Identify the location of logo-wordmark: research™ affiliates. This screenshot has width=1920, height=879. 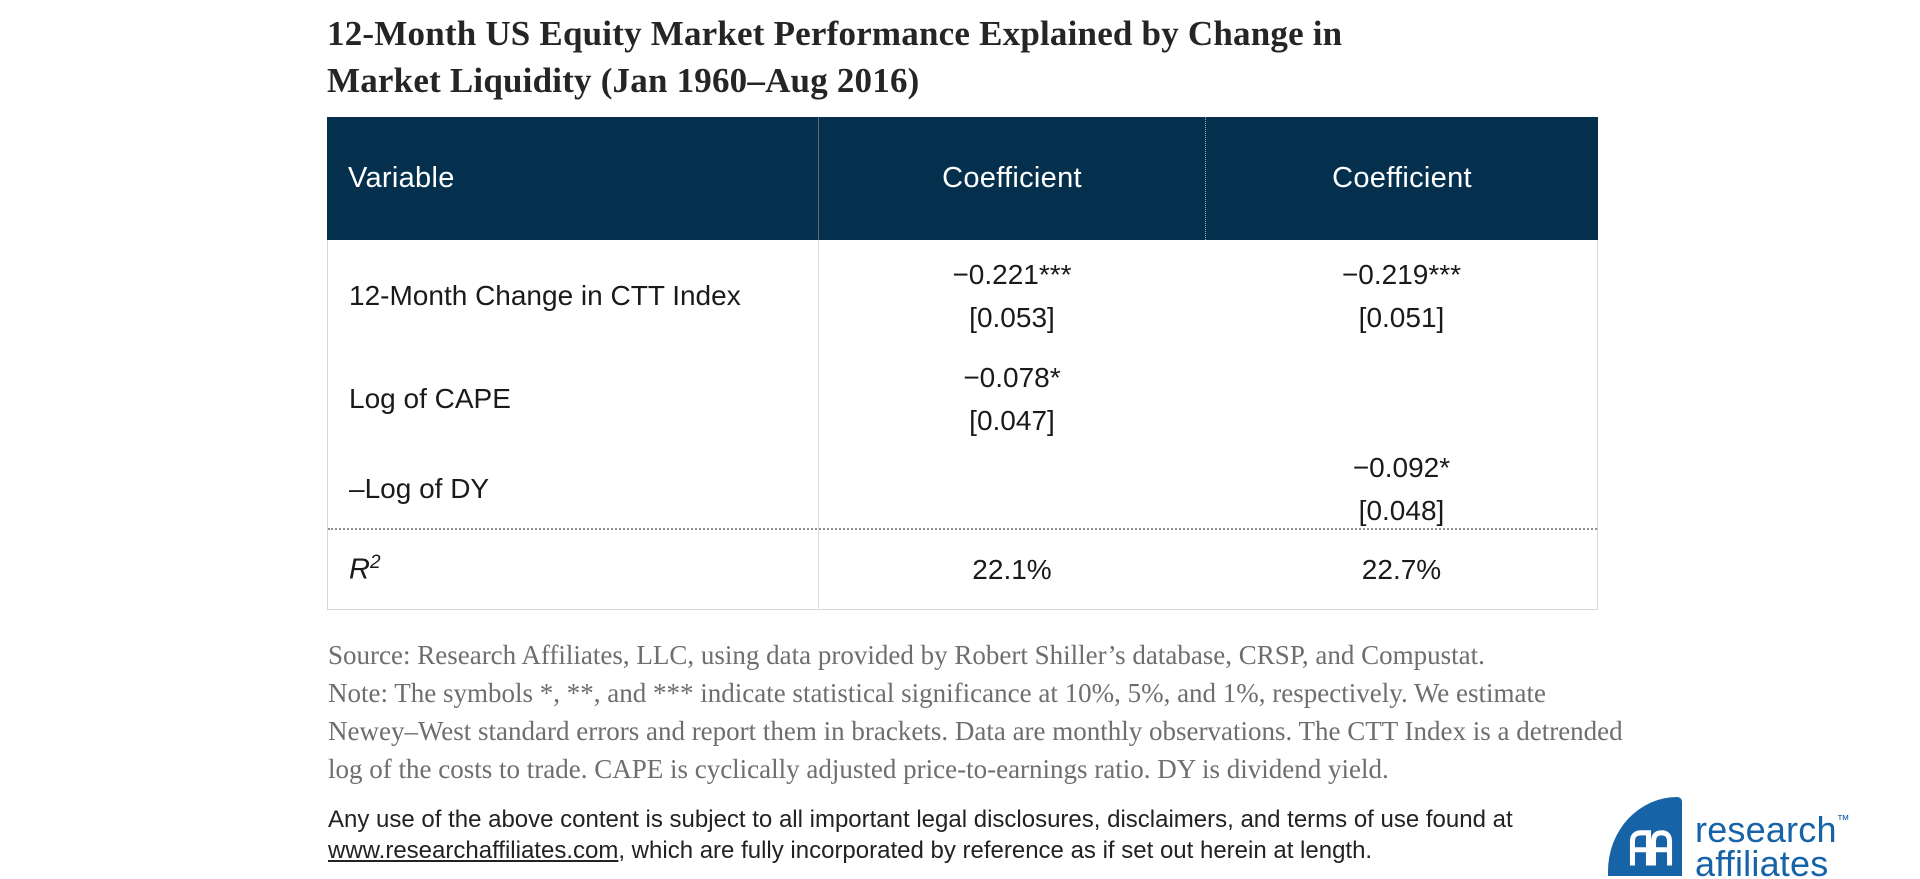
(1772, 838).